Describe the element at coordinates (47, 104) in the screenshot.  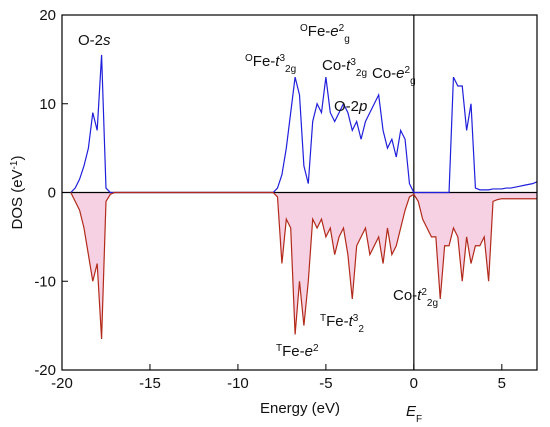
I see `y-tick-label: 10` at that location.